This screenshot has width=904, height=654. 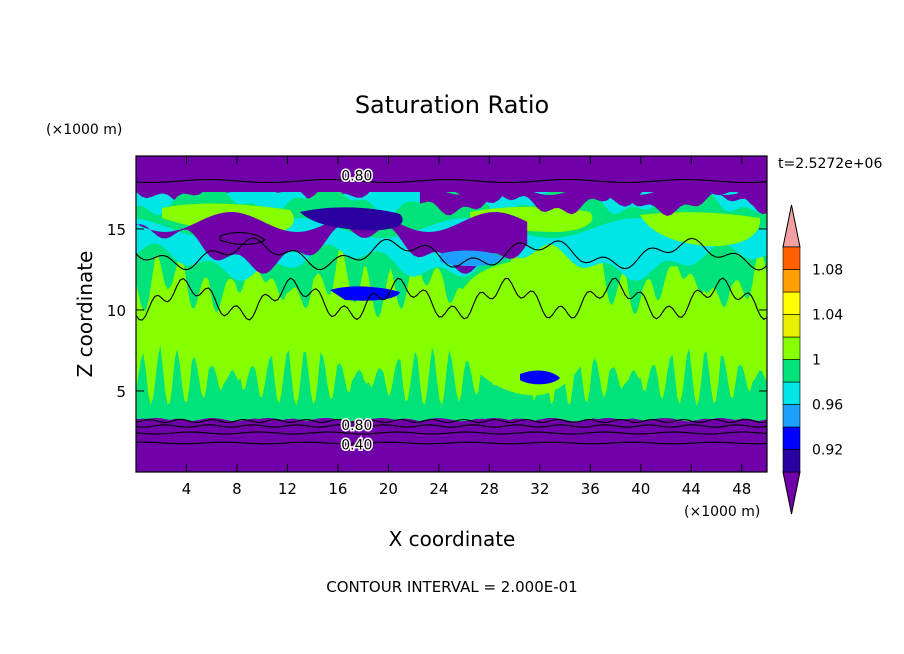 I want to click on z-tick-label: 10, so click(x=116, y=311).